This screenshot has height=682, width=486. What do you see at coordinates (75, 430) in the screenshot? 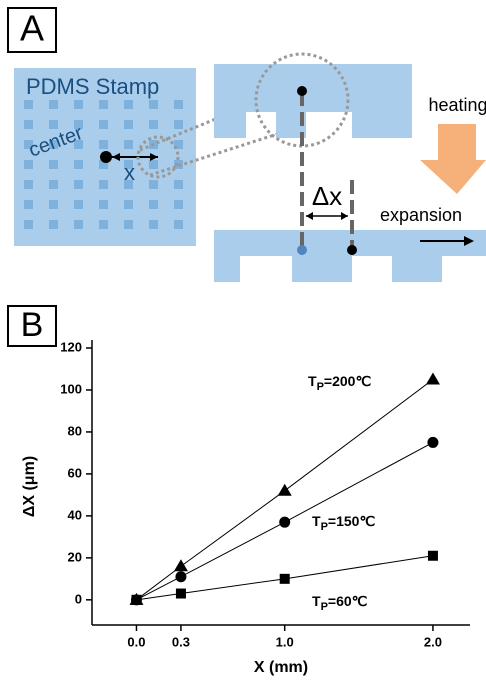
I see `y-tick-label: 80` at bounding box center [75, 430].